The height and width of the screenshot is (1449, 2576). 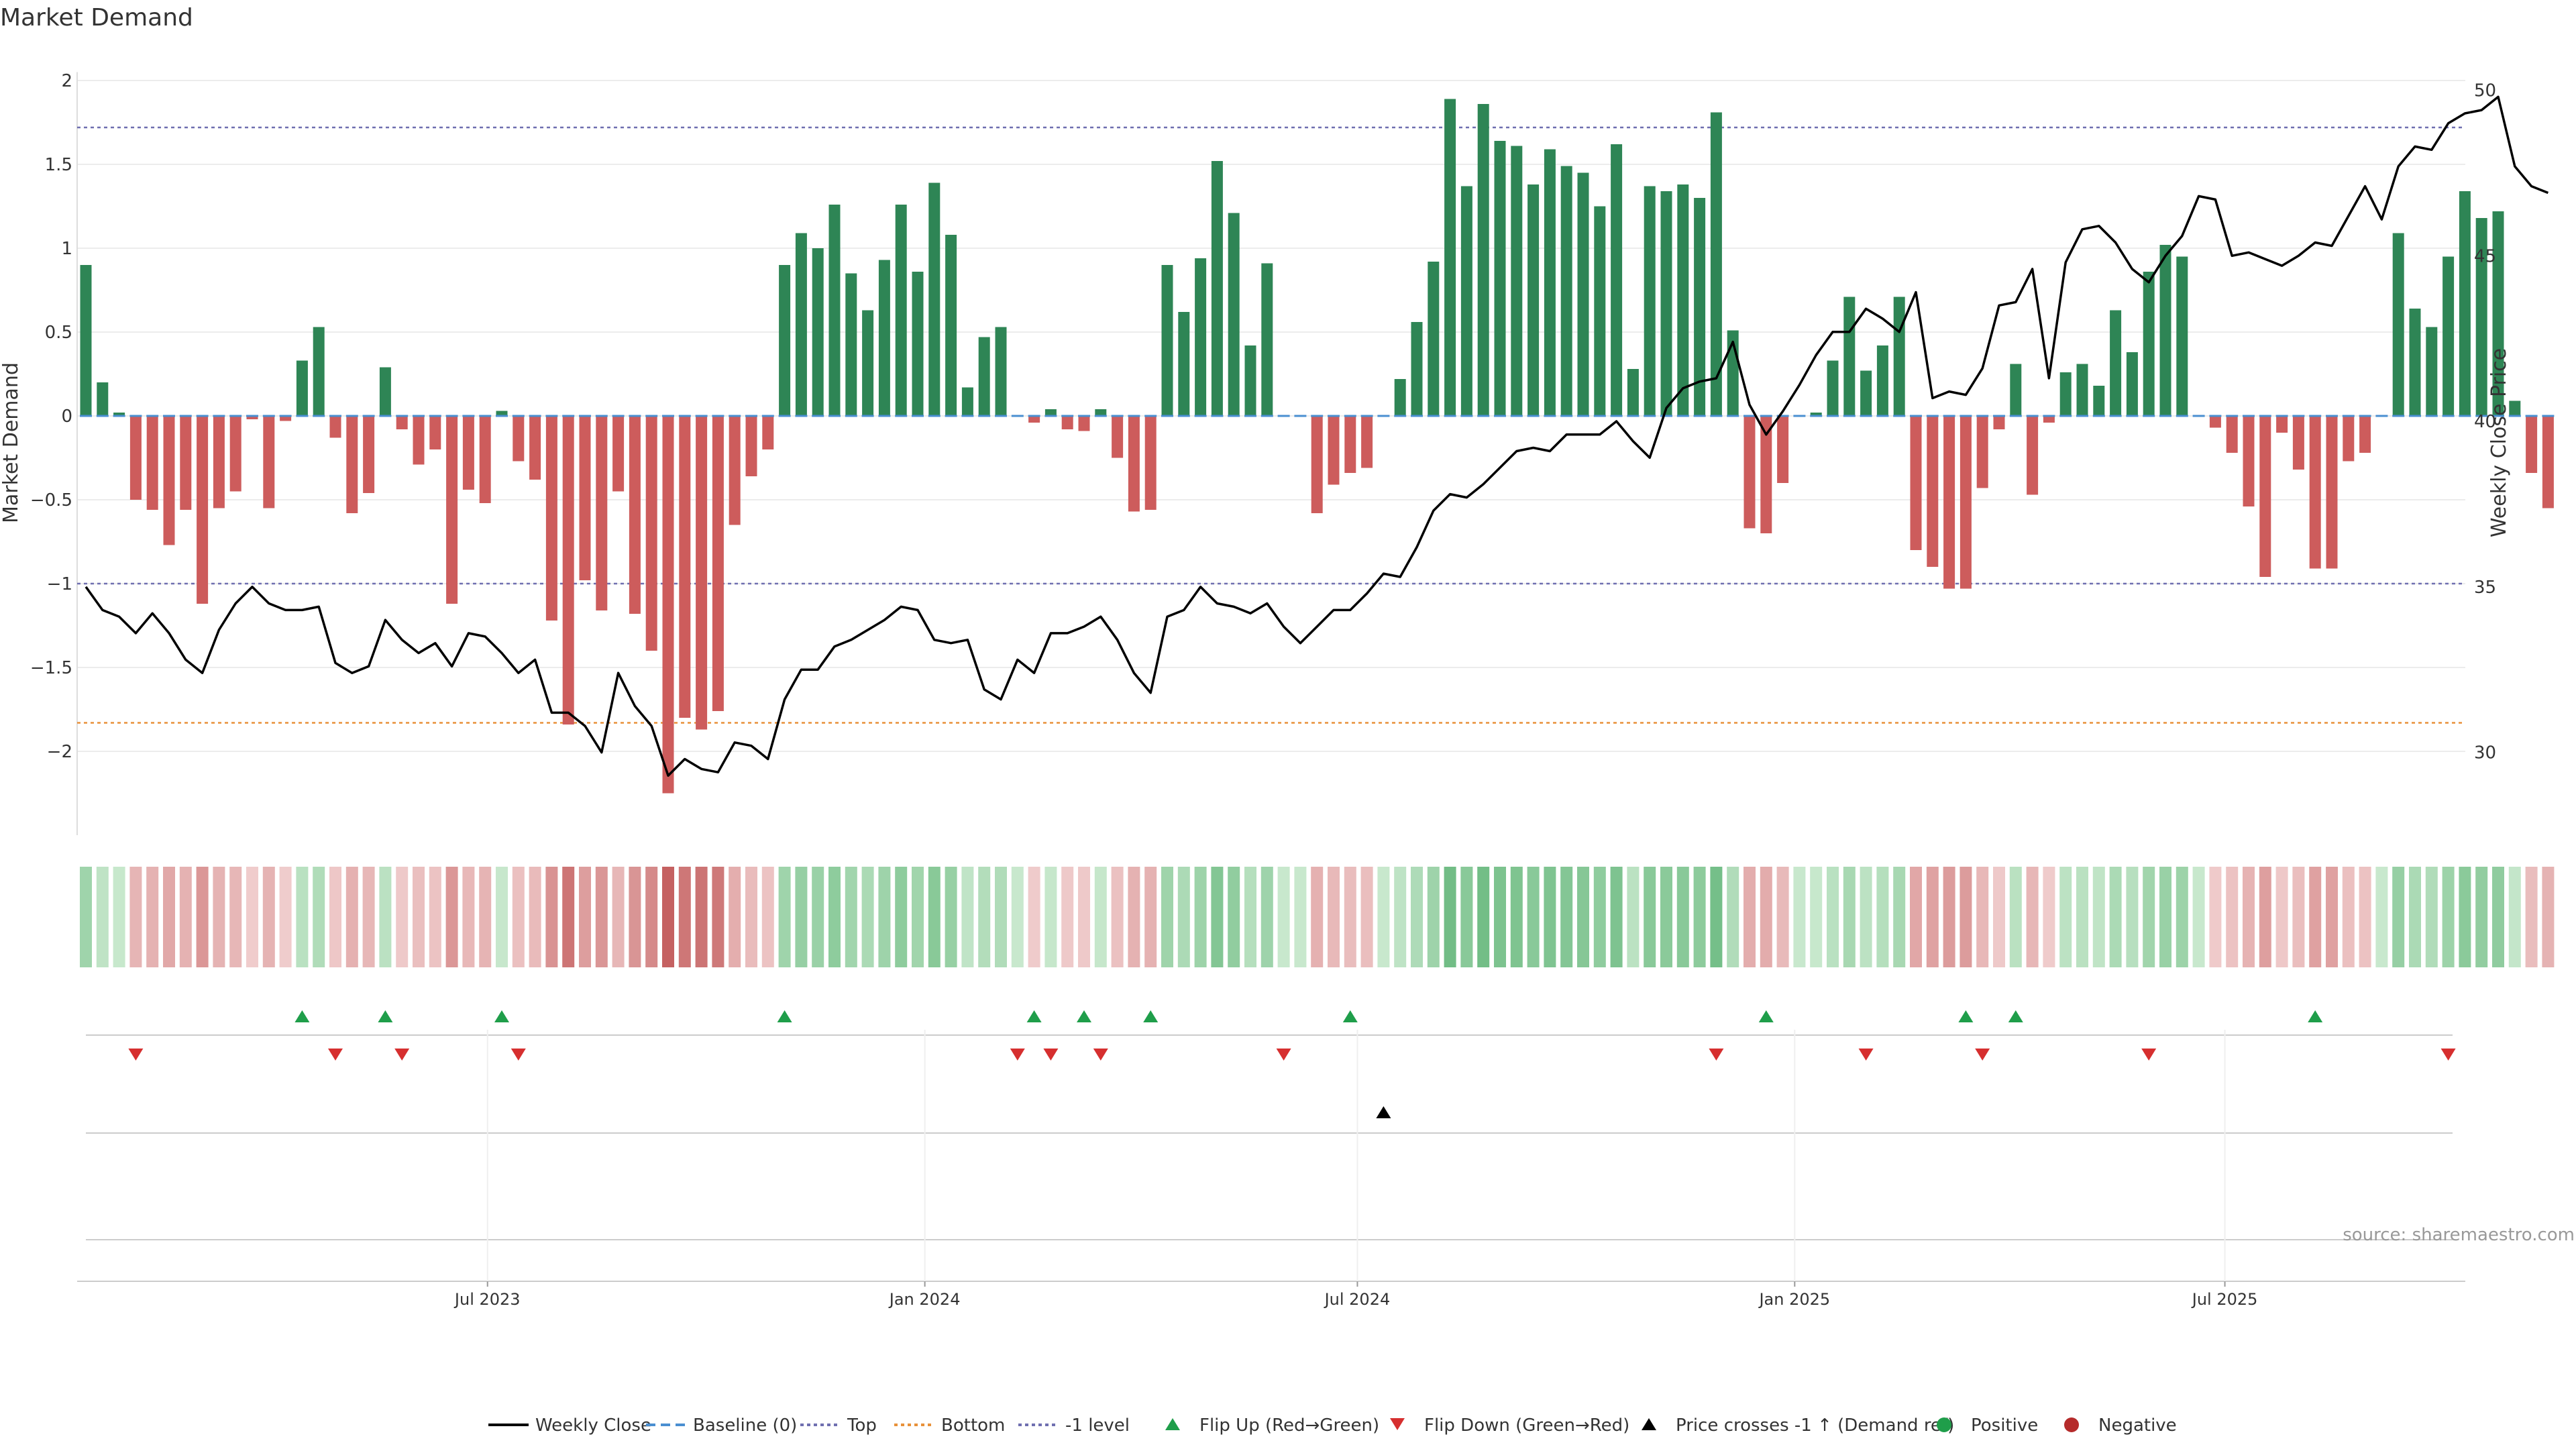 What do you see at coordinates (1794, 1299) in the screenshot?
I see `x-tick-label: Jan 2025` at bounding box center [1794, 1299].